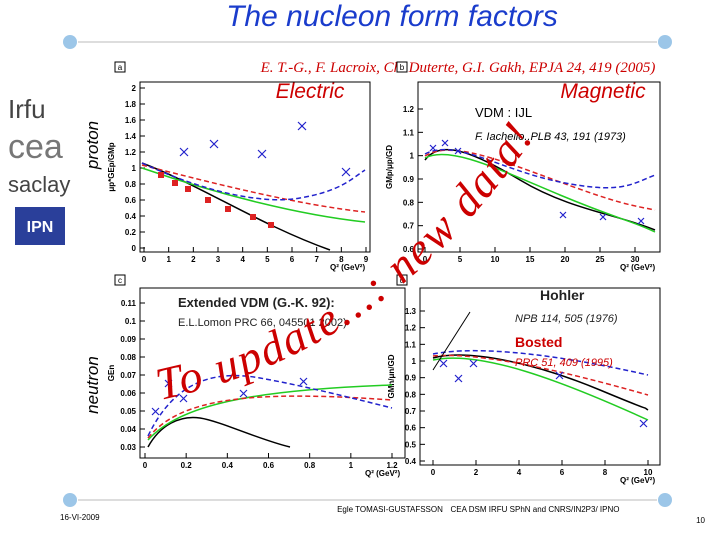 The image size is (720, 540). What do you see at coordinates (310, 465) in the screenshot?
I see `x-tick-label: 0.8` at bounding box center [310, 465].